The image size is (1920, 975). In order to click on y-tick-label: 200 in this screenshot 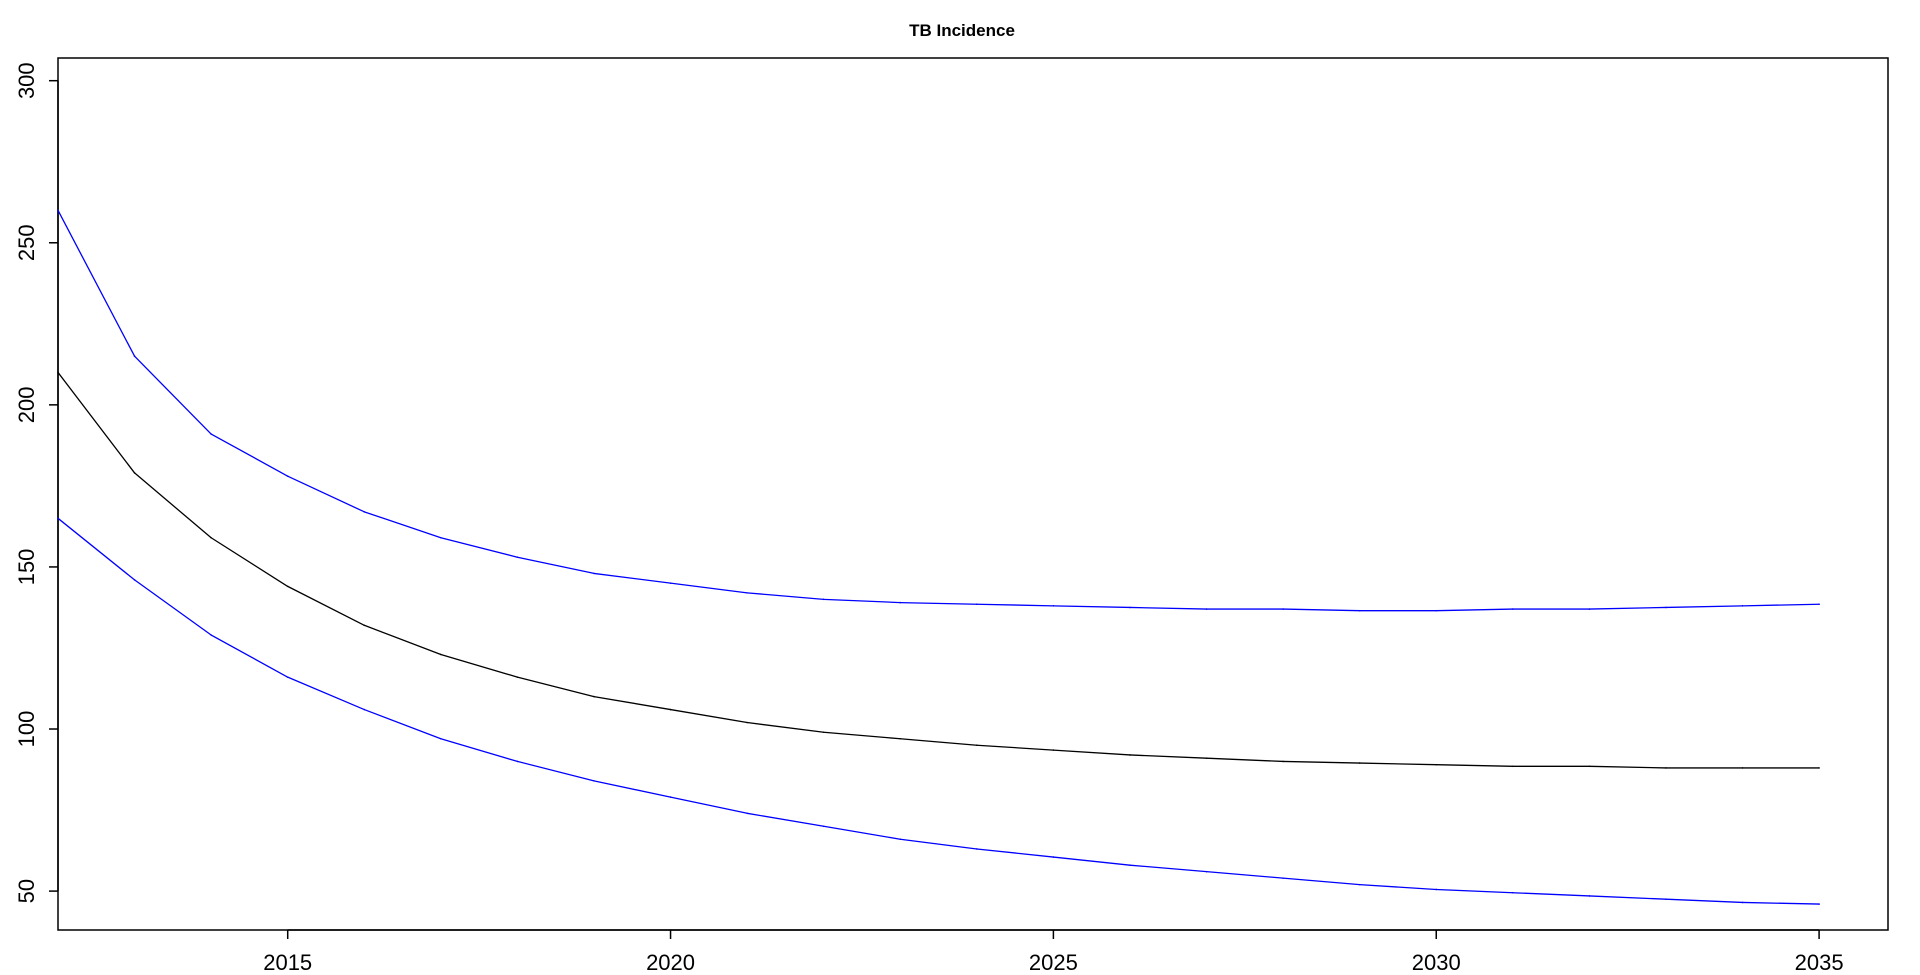, I will do `click(26, 404)`.